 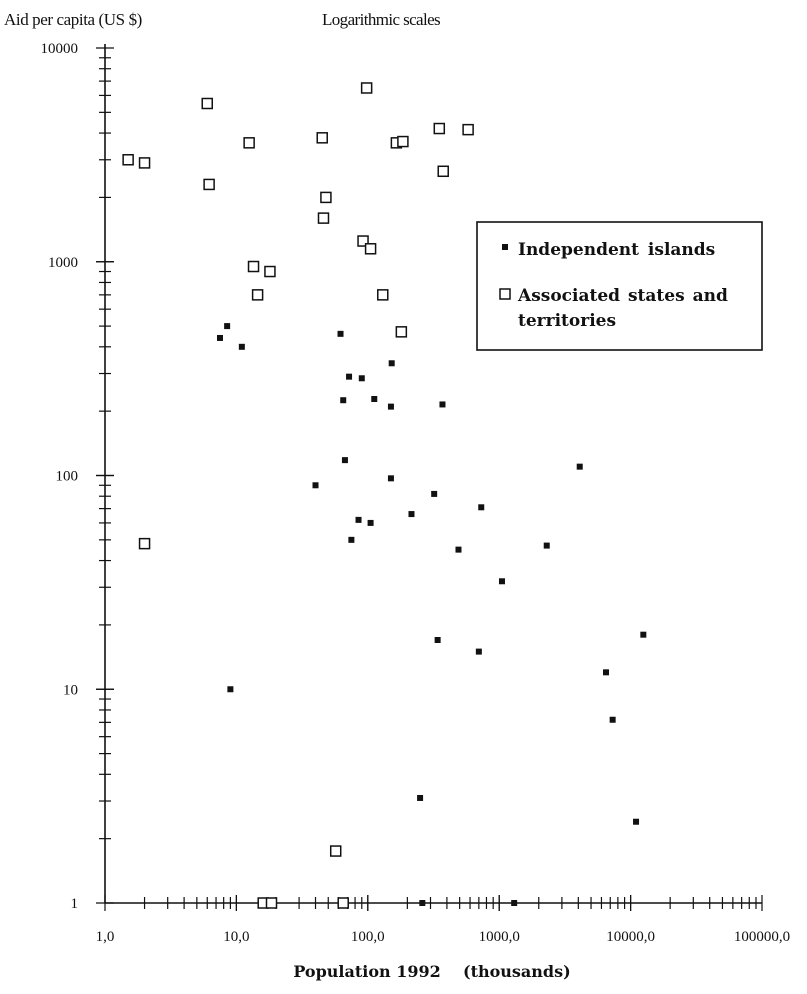 I want to click on x-tick-label: 100,0, so click(x=368, y=937).